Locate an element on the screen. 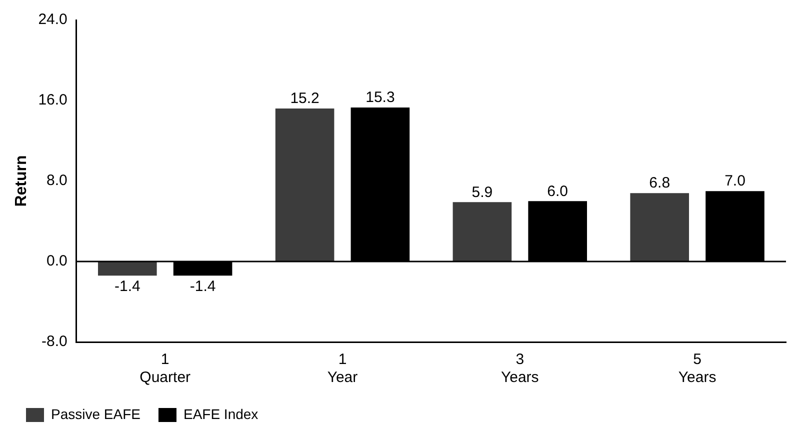 The height and width of the screenshot is (440, 809). data-label: 15.3 is located at coordinates (380, 97).